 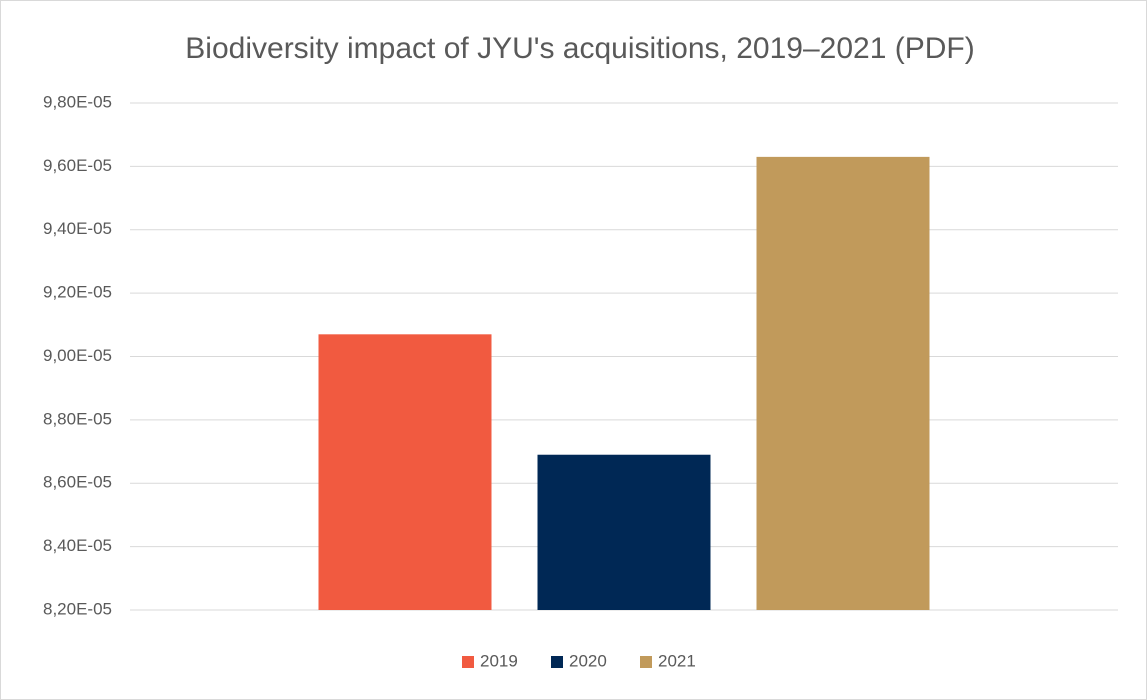 What do you see at coordinates (77, 608) in the screenshot?
I see `y-tick-label: 8,20E-05` at bounding box center [77, 608].